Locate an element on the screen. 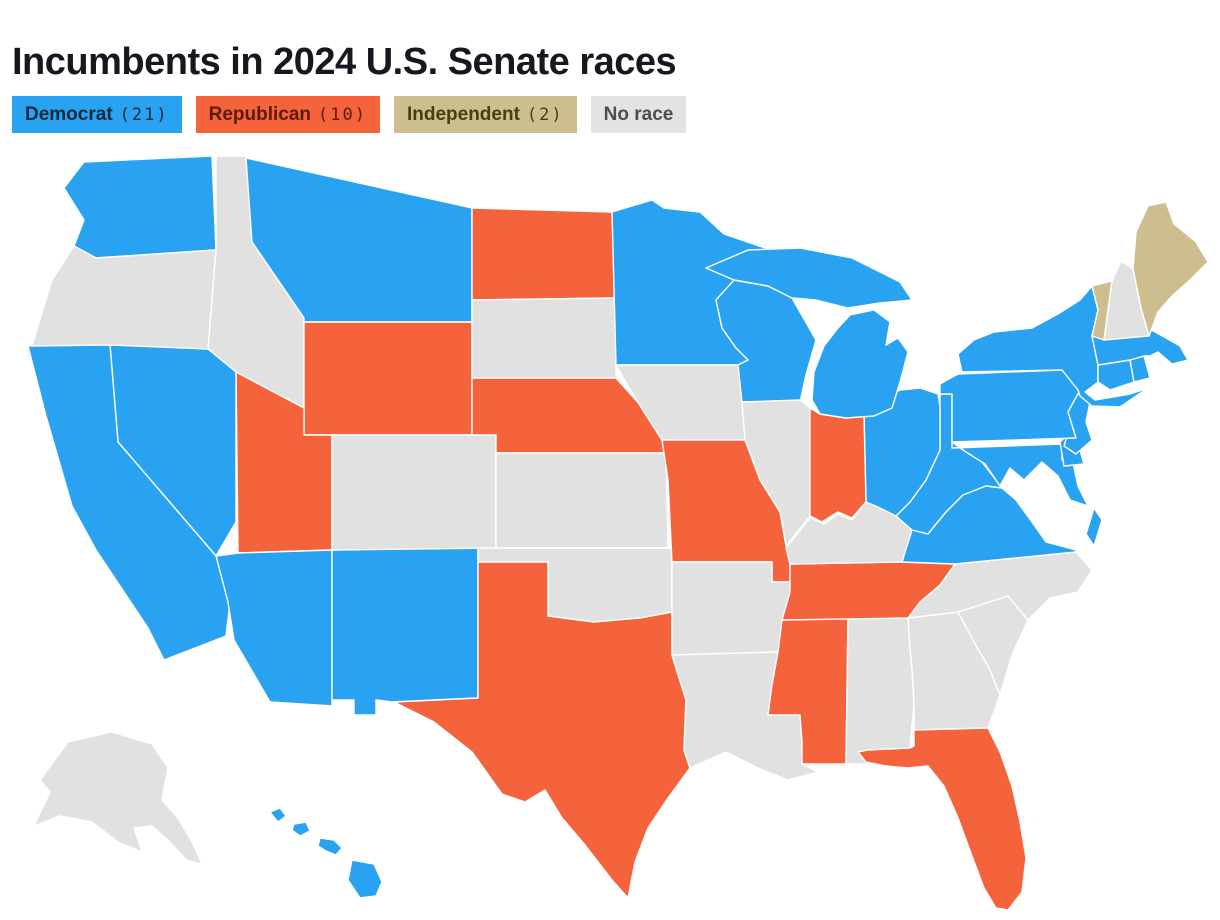  state-arizona: Arizona is located at coordinates (274, 628).